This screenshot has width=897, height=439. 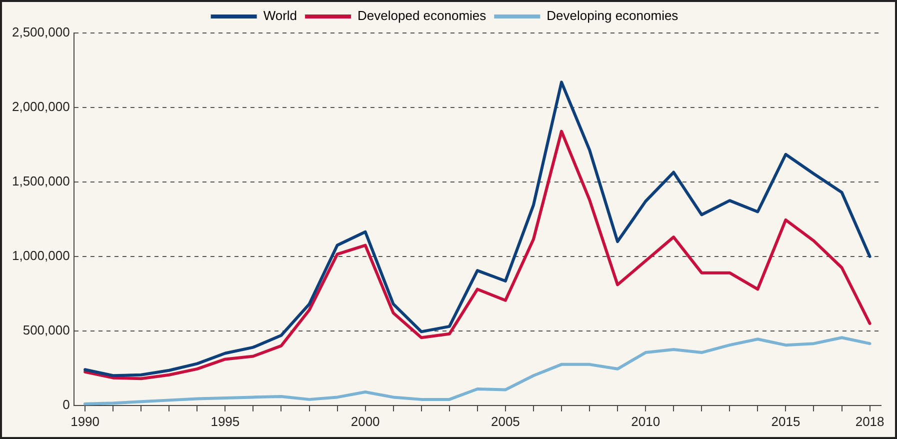 What do you see at coordinates (66, 404) in the screenshot?
I see `y-tick-label: 0` at bounding box center [66, 404].